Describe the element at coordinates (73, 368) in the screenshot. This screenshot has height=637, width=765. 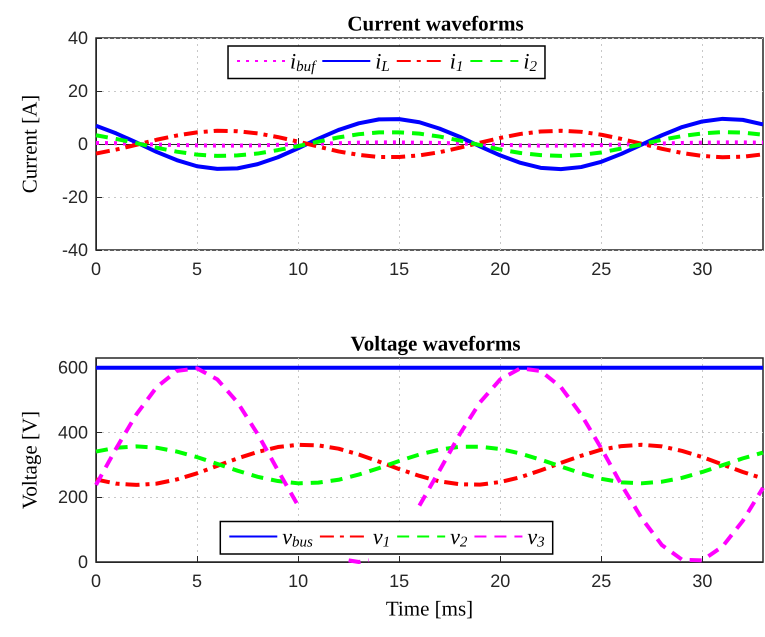
I see `y-tick-label: 600` at that location.